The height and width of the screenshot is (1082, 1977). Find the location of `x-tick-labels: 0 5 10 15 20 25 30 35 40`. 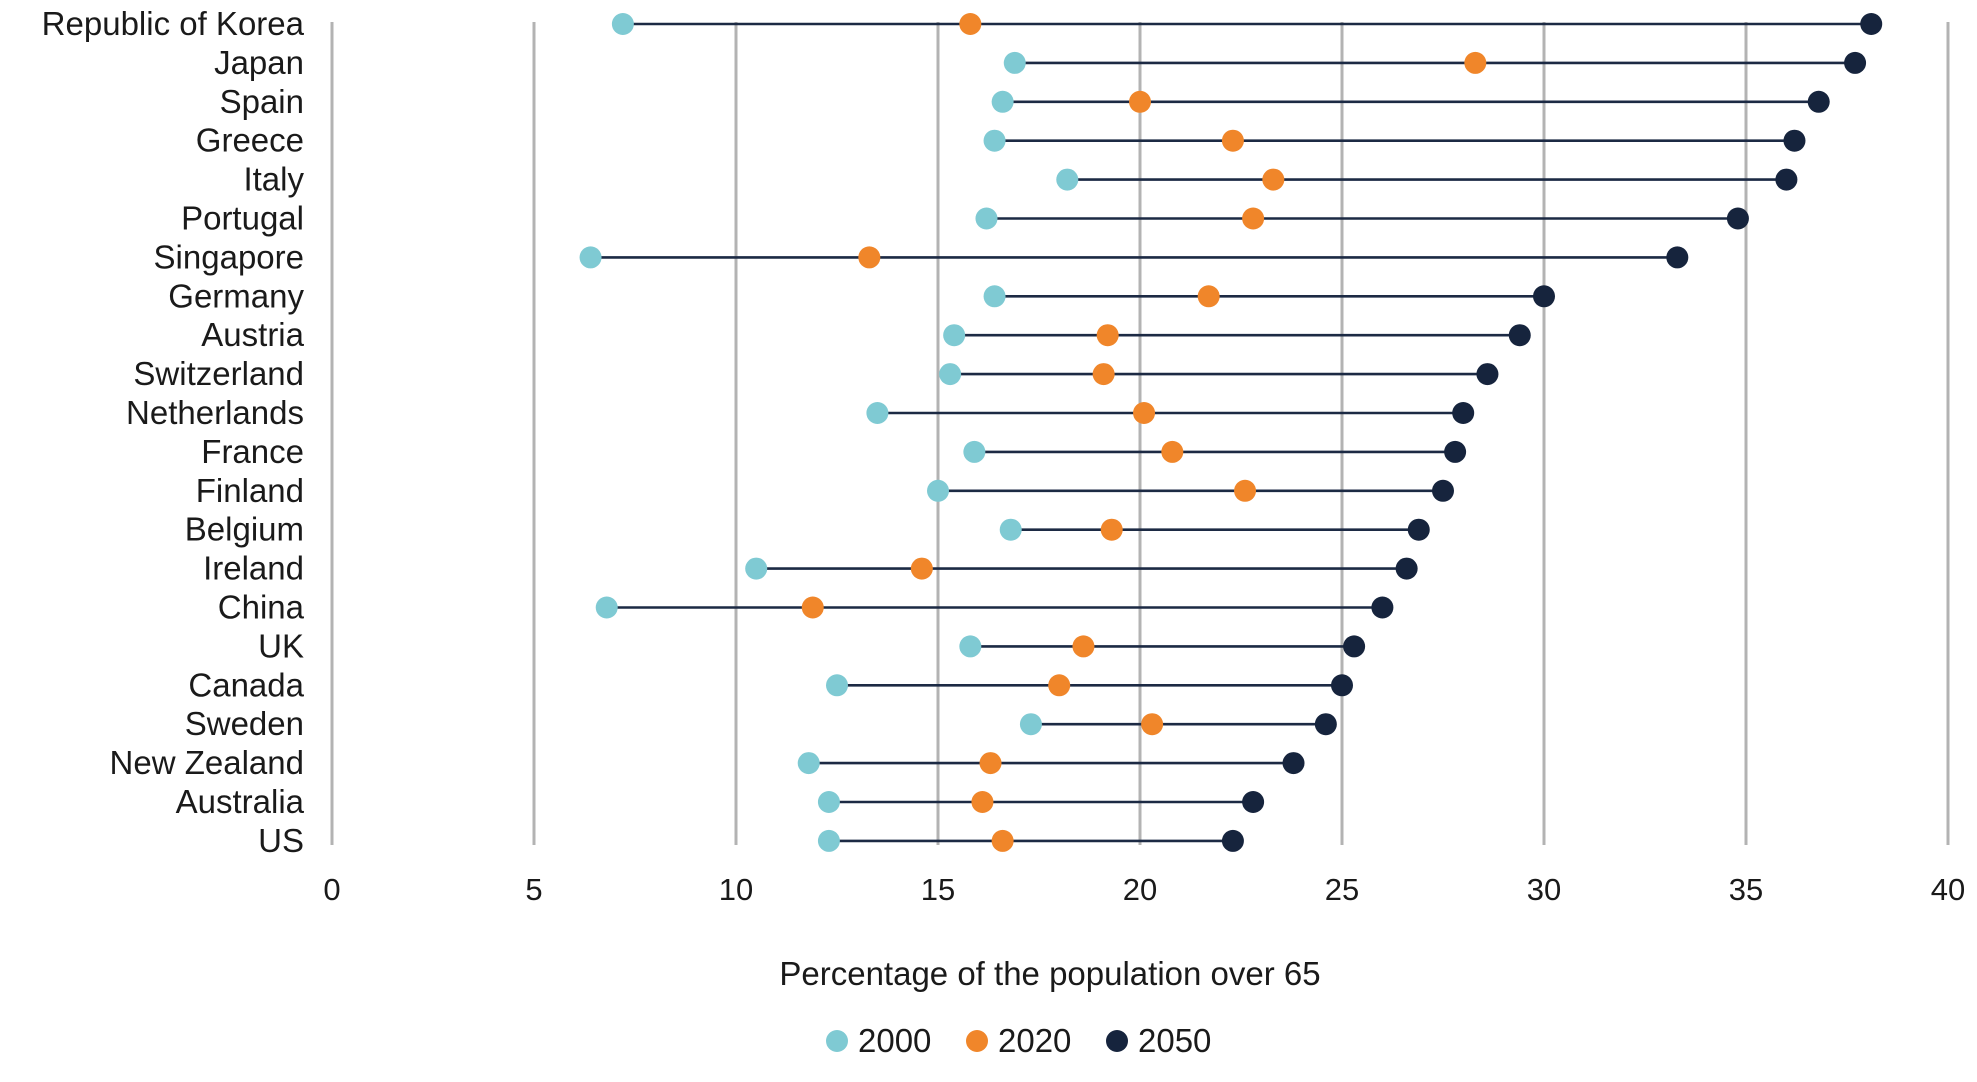

x-tick-labels: 0 5 10 15 20 25 30 35 40 is located at coordinates (1144, 889).